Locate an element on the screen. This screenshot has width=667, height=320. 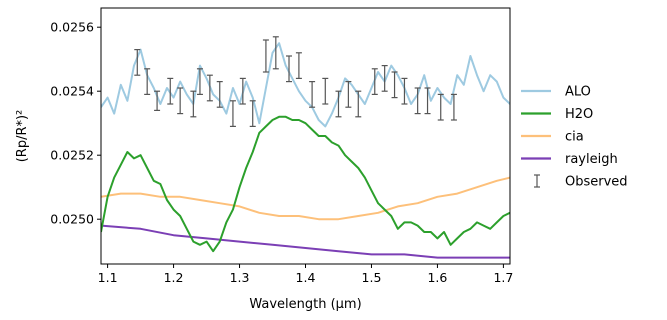
y-tick-label: 0.0256 is located at coordinates (72, 27).